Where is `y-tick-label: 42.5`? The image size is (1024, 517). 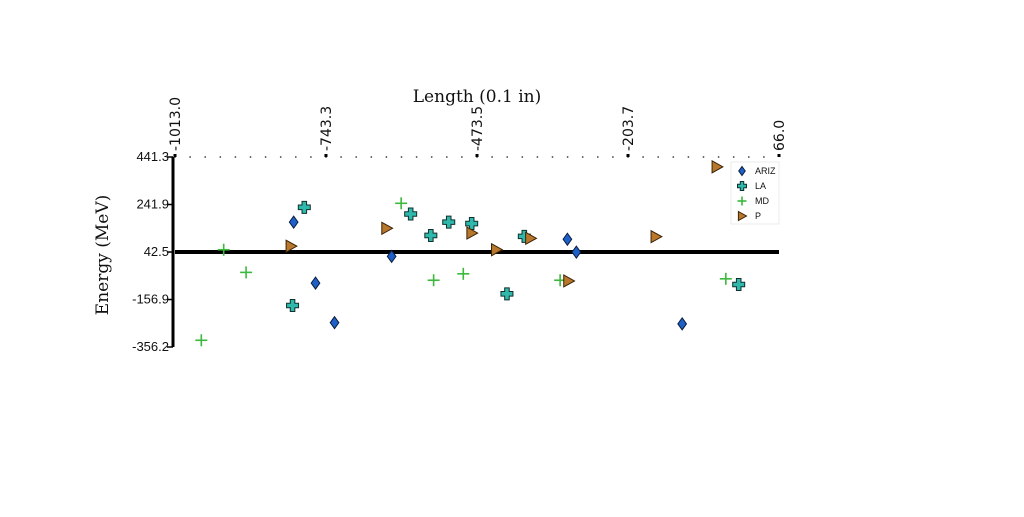
y-tick-label: 42.5 is located at coordinates (156, 251).